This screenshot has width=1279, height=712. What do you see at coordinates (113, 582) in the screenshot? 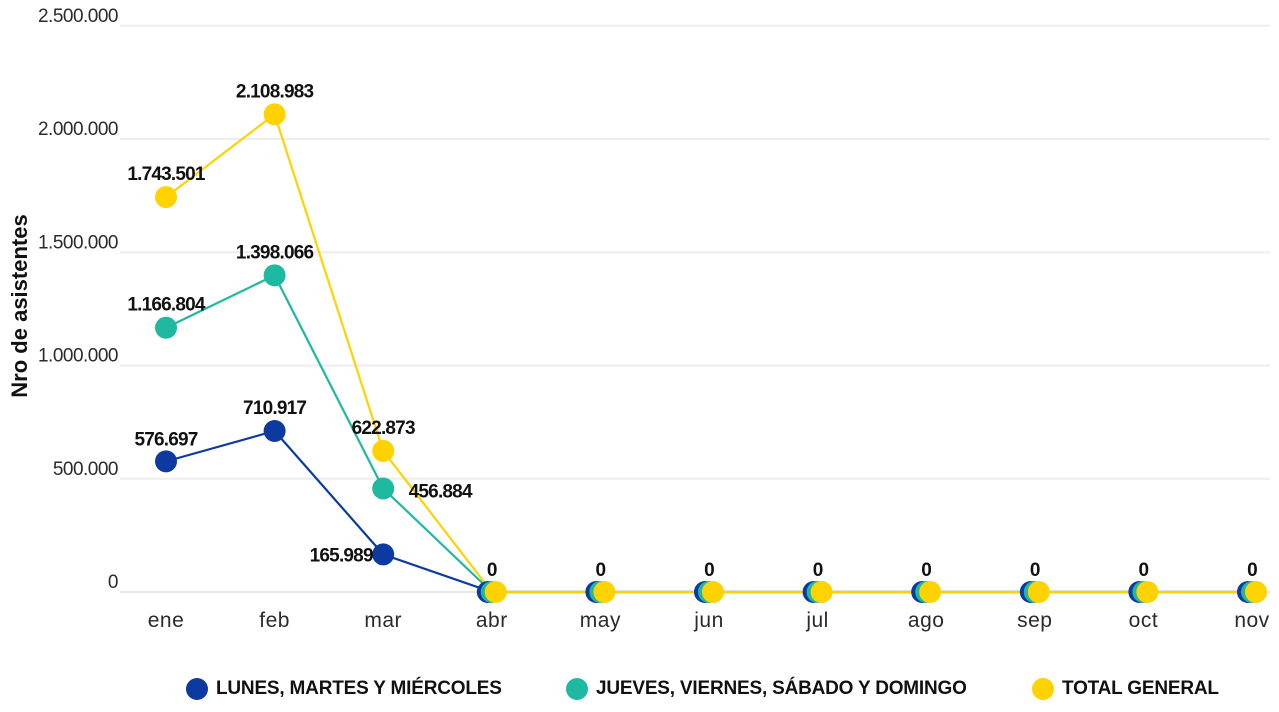
I see `y-tick-label: 0` at bounding box center [113, 582].